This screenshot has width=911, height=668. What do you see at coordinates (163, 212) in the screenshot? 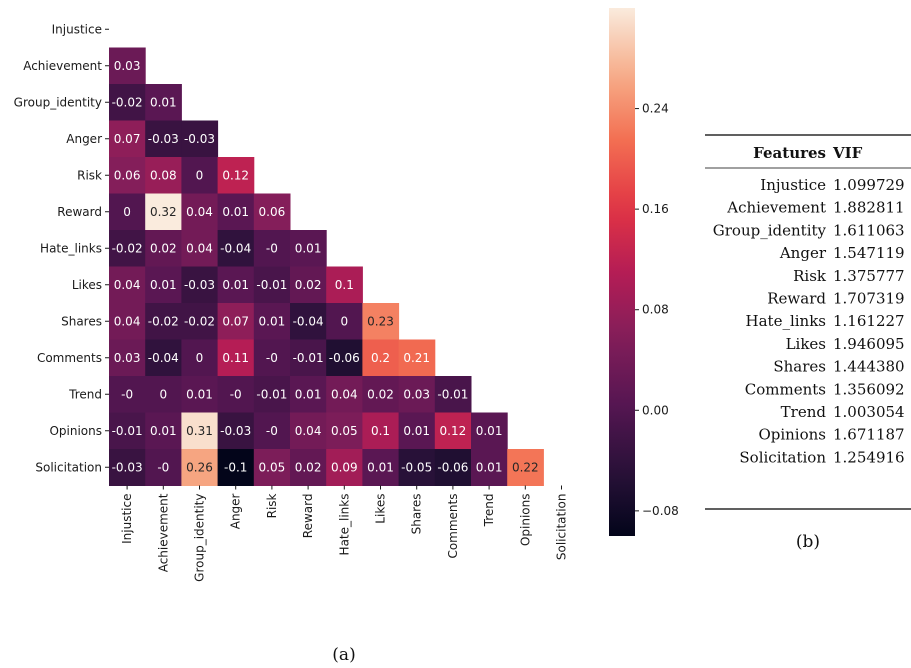
I see `heatmap-value-label: 0.32` at bounding box center [163, 212].